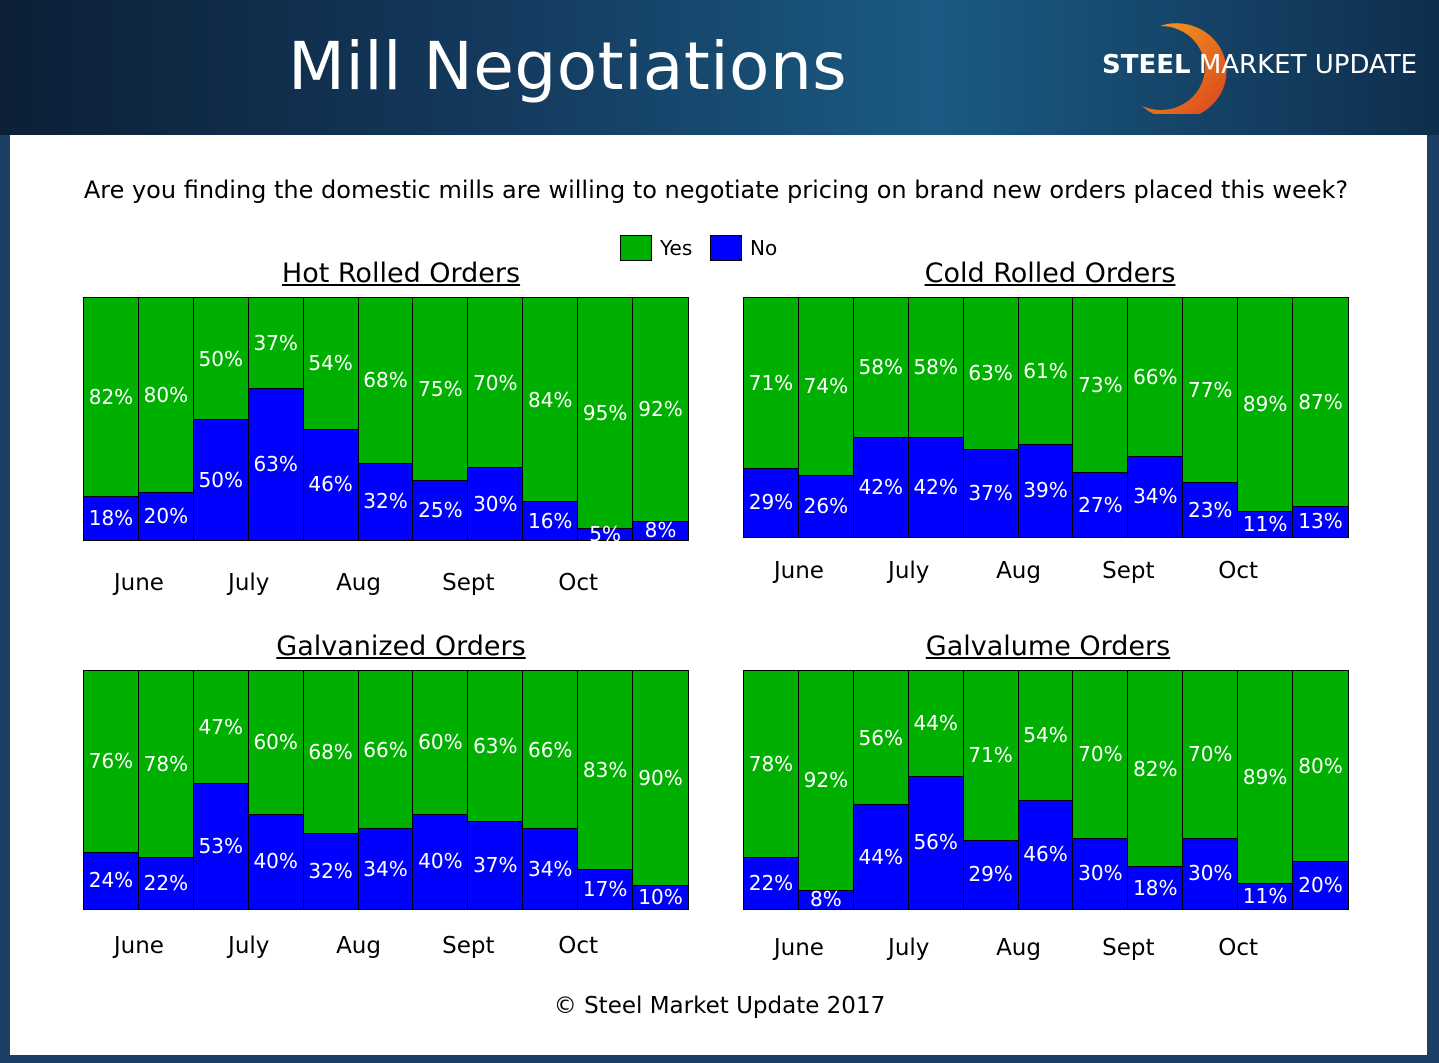 Image resolution: width=1439 pixels, height=1063 pixels. Describe the element at coordinates (660, 419) in the screenshot. I see `hot-rolled-orders-bar-11: 92% 8%` at that location.